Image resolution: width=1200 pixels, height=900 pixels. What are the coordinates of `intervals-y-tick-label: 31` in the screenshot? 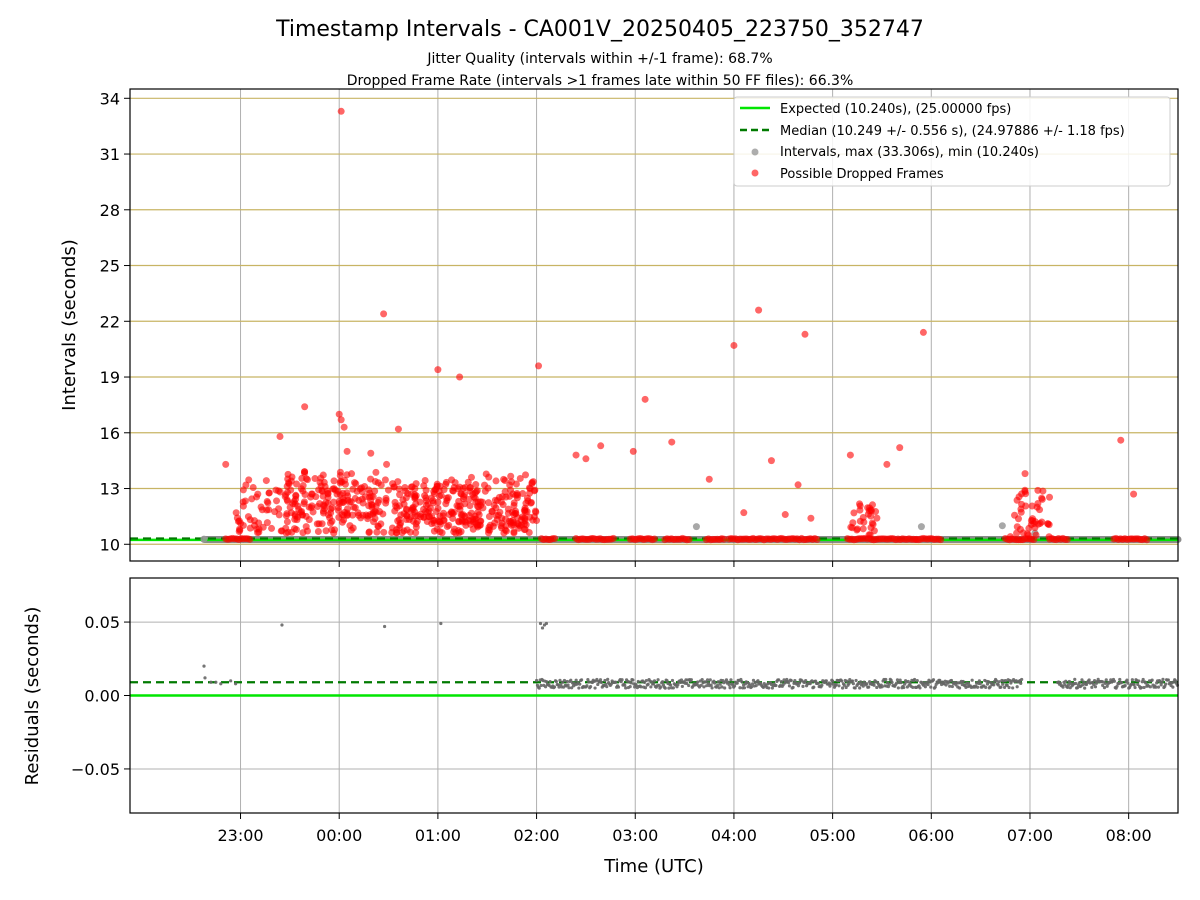 It's located at (110, 154).